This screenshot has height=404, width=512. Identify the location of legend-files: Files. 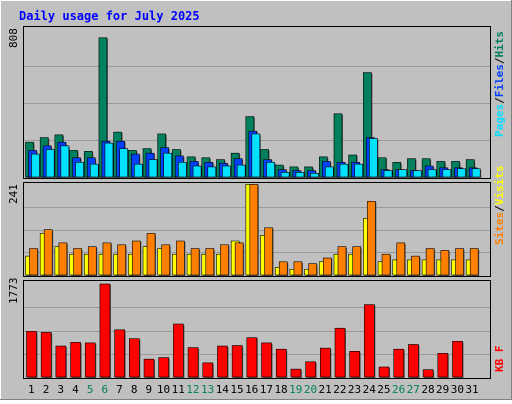
(499, 80).